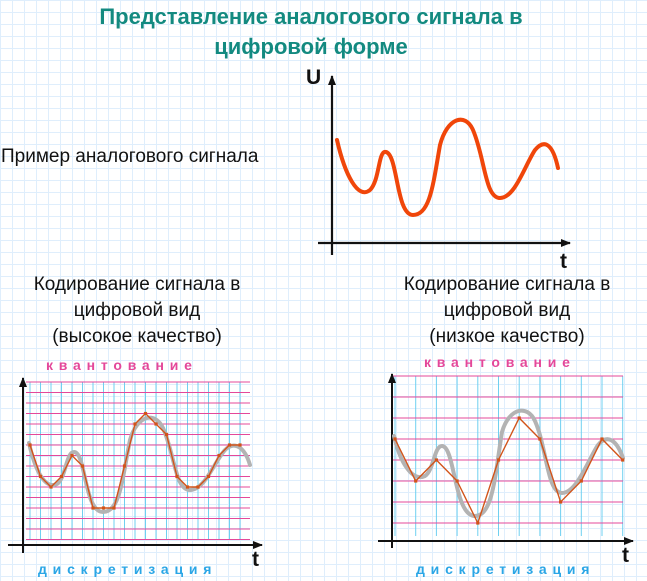  I want to click on high-quality-grid, so click(138, 460).